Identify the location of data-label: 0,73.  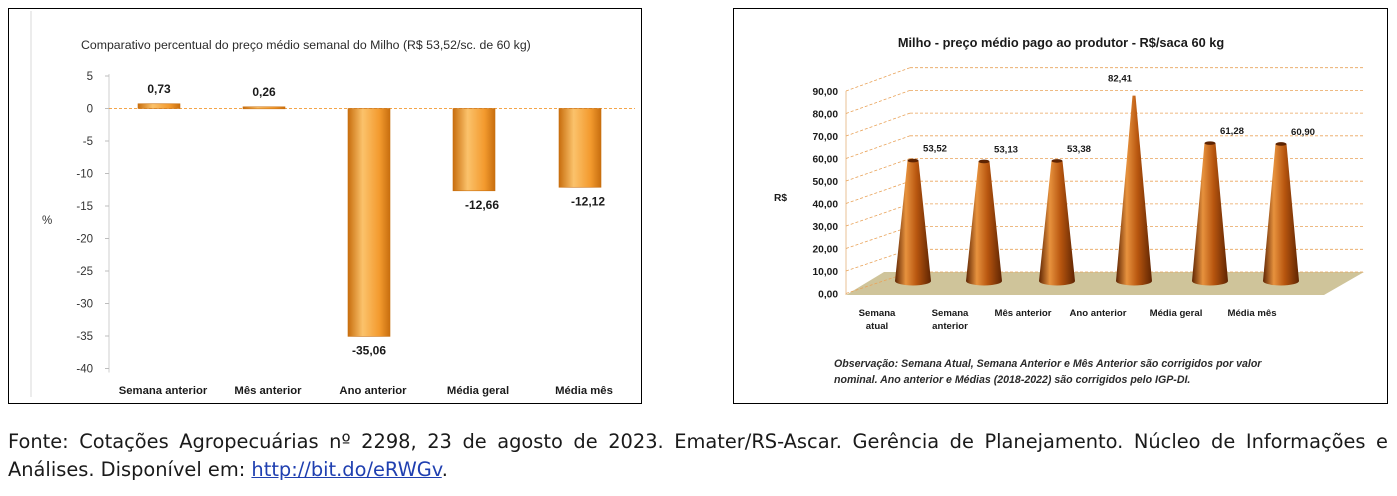
(159, 89).